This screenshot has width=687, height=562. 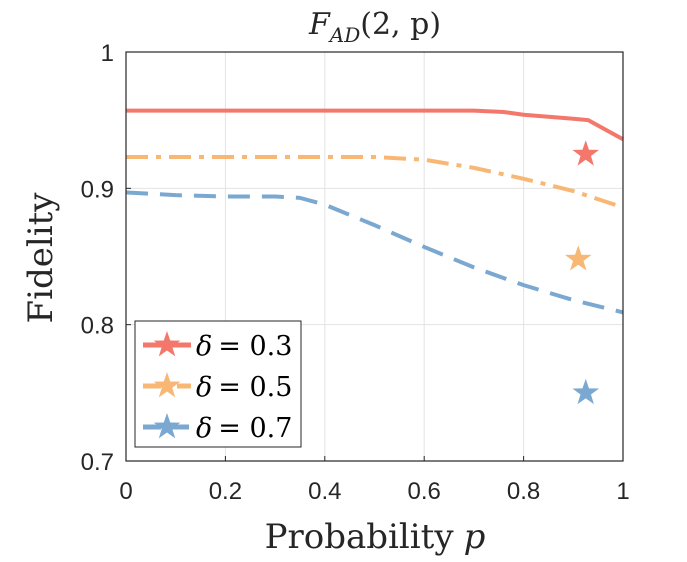 I want to click on chart-title: FAD(2, p), so click(x=374, y=27).